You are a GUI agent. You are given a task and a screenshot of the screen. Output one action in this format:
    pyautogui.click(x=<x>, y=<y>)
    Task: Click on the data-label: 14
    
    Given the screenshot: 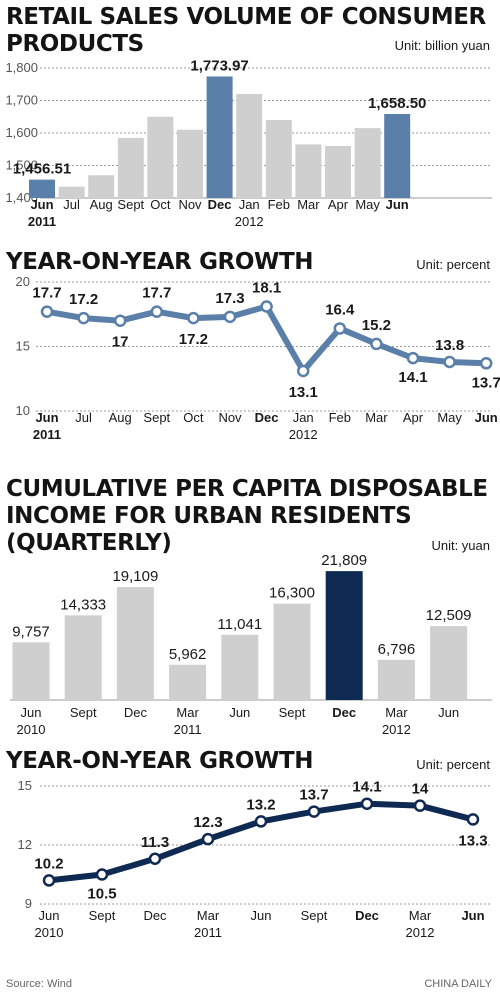 What is the action you would take?
    pyautogui.click(x=420, y=789)
    